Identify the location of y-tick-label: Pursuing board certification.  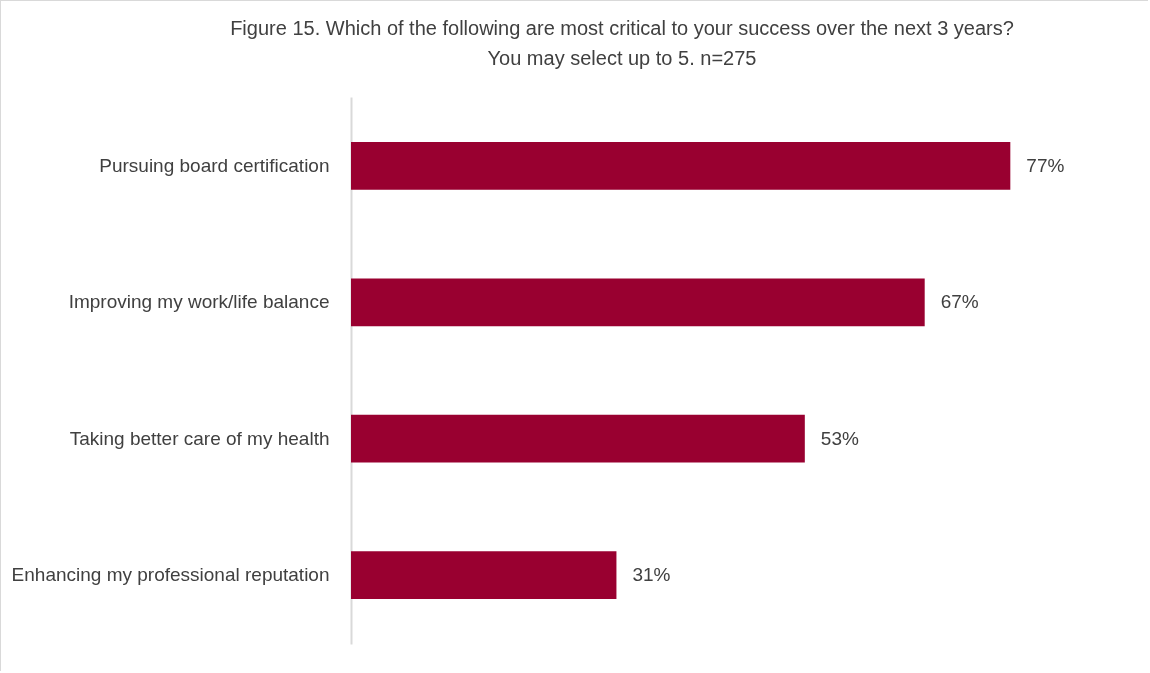
(214, 165).